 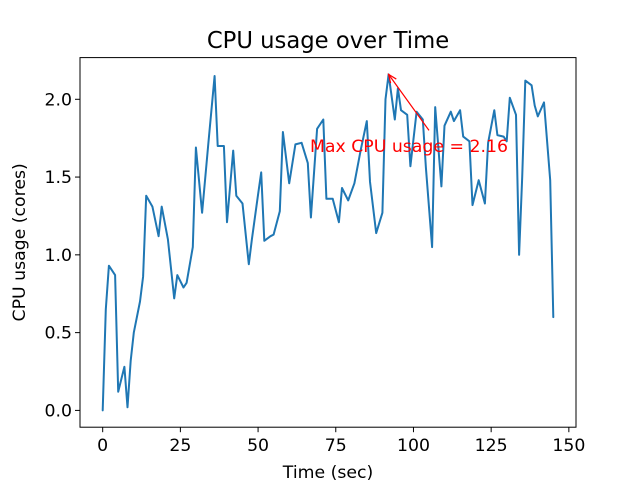 I want to click on annotation-layer: Max CPU usage = 2.16, so click(x=409, y=115).